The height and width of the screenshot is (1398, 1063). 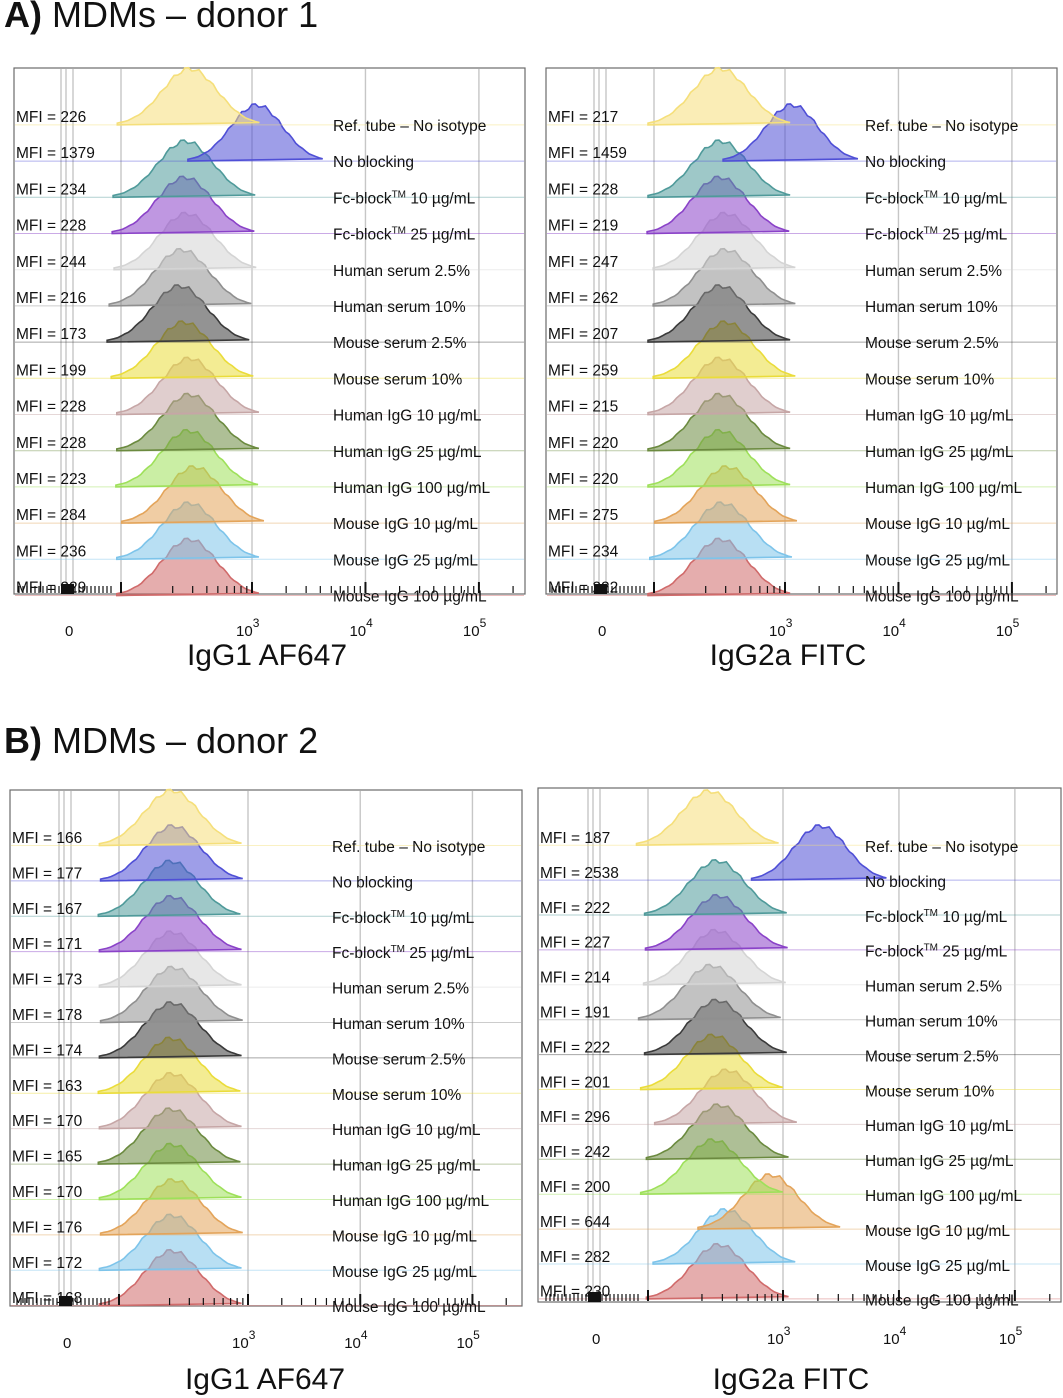 What do you see at coordinates (798, 1296) in the screenshot?
I see `p3-x-ticks` at bounding box center [798, 1296].